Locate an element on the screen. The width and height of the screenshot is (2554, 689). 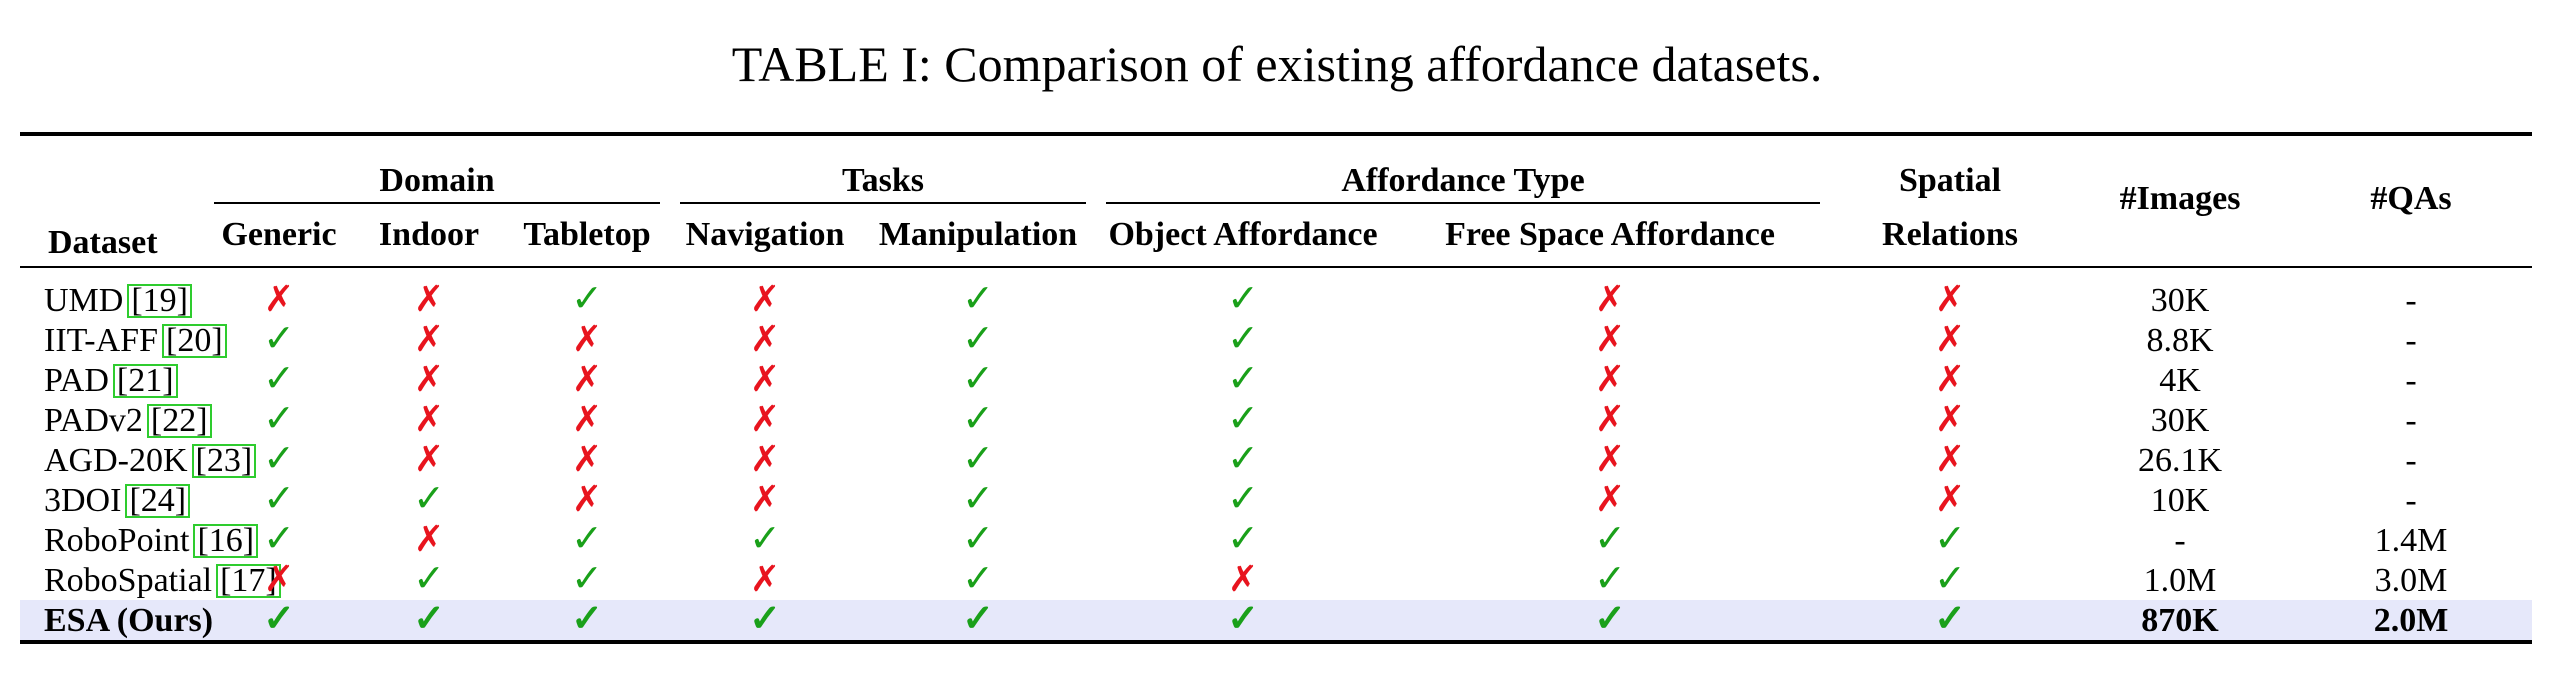
header-domain: Domain is located at coordinates (437, 169).